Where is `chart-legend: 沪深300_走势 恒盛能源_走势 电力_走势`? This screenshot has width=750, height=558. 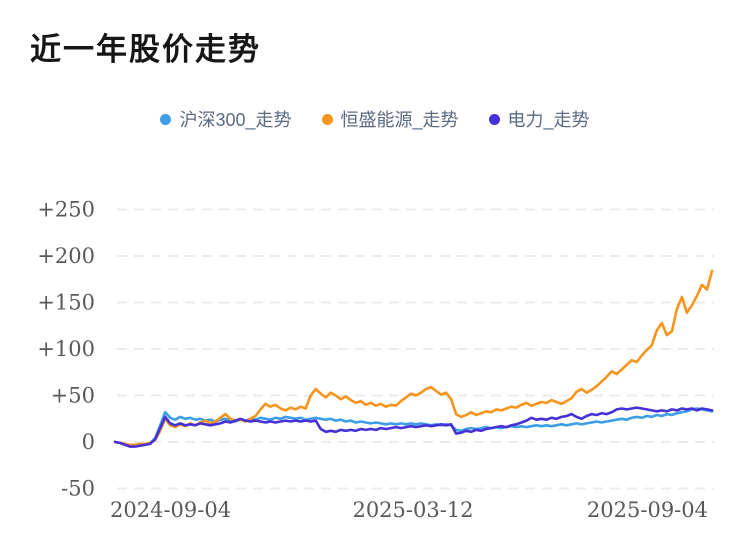
chart-legend: 沪深300_走势 恒盛能源_走势 电力_走势 is located at coordinates (375, 119).